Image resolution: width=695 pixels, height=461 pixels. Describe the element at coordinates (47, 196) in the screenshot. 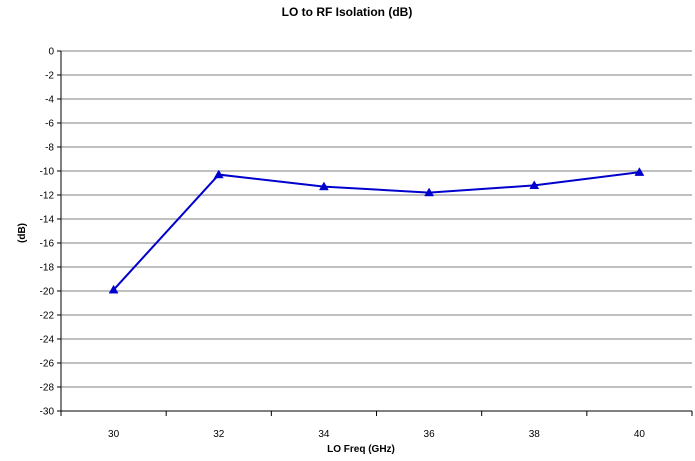

I see `y-tick-label: -12` at that location.